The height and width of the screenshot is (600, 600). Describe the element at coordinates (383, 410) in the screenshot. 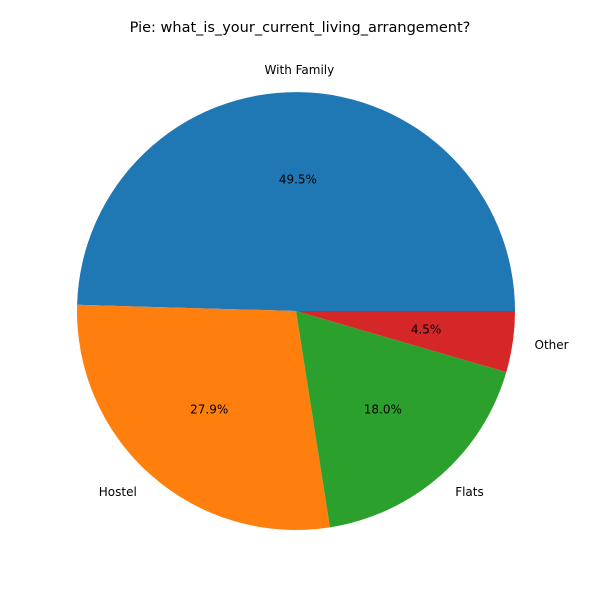

I see `percent-label-flats: 18.0%` at that location.